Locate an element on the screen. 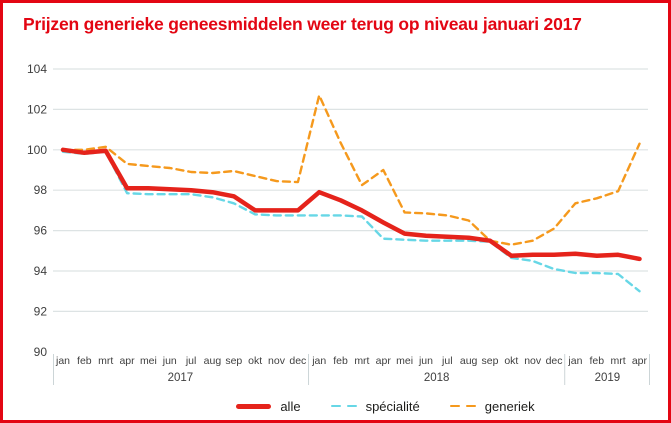  x-year-label: 2018 is located at coordinates (437, 378).